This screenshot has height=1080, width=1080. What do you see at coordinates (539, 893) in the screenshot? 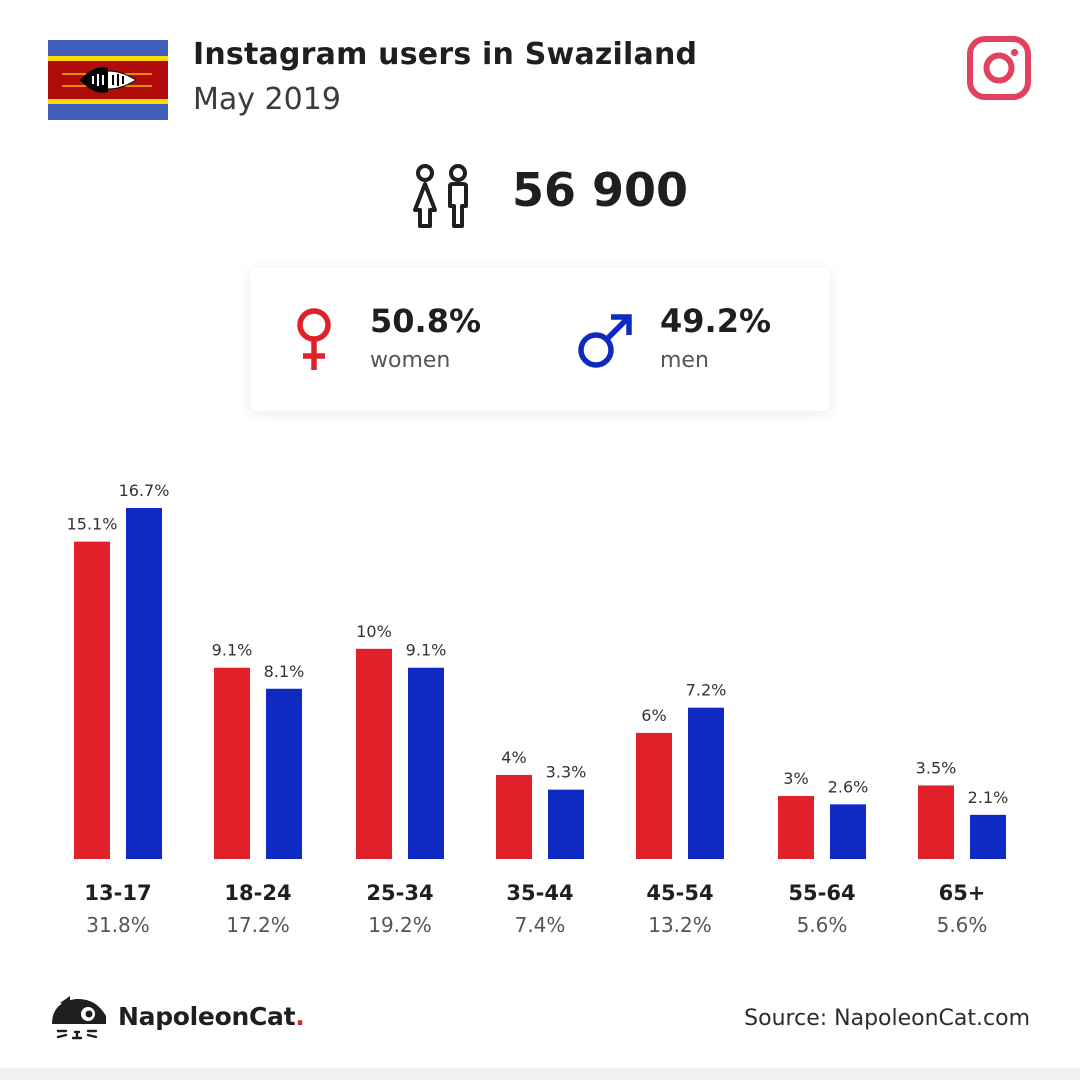
I see `age-group-label: 35-44` at bounding box center [539, 893].